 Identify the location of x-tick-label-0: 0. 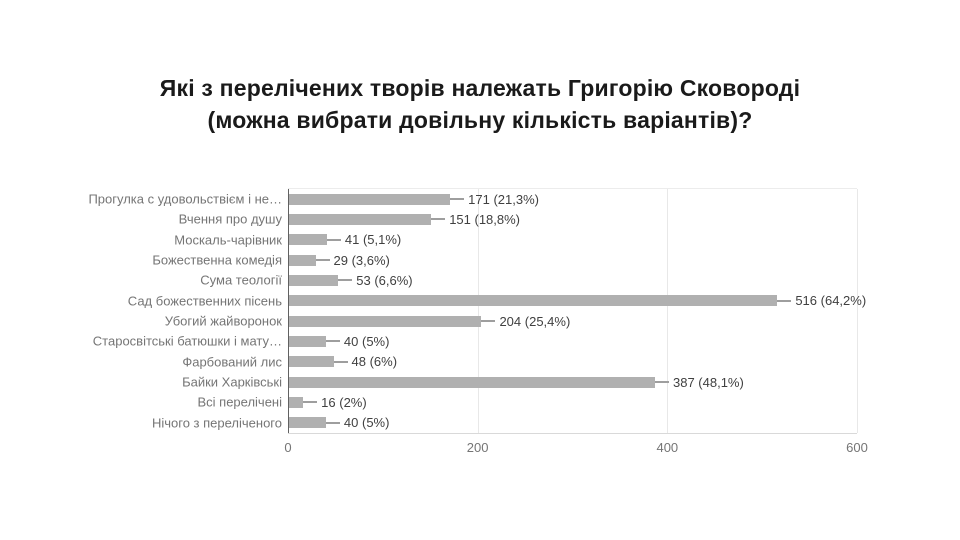
(288, 447).